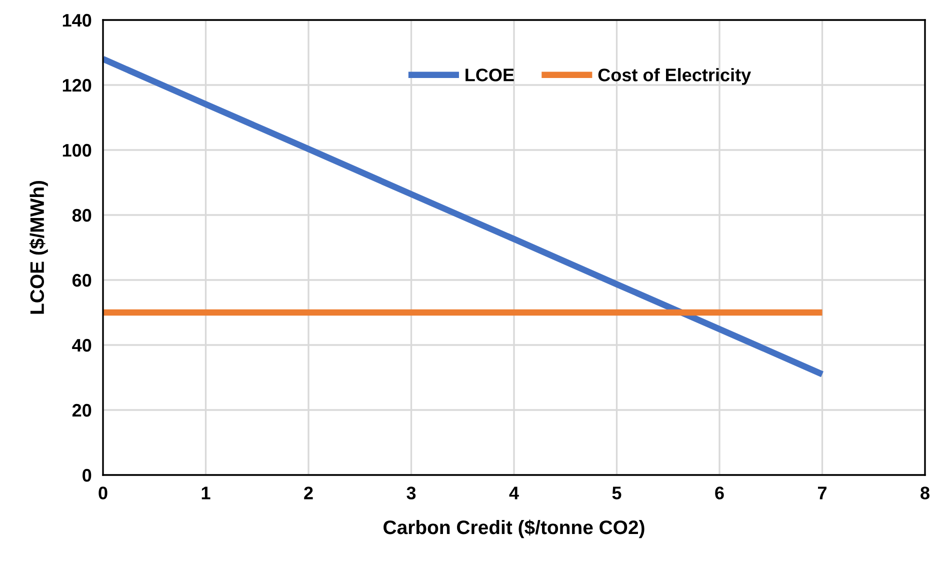 The image size is (934, 561). I want to click on x-tick-label: 1, so click(206, 493).